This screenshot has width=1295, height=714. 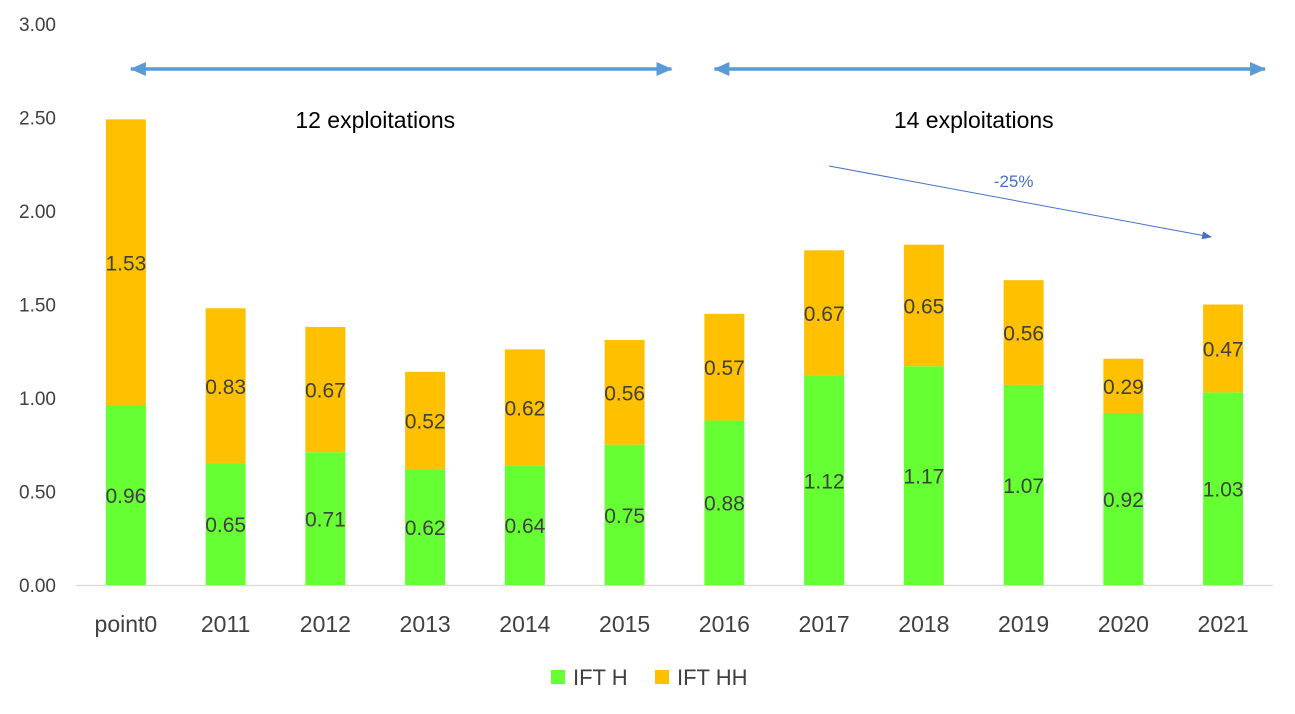 What do you see at coordinates (37, 25) in the screenshot?
I see `y-tick-label: 3.00` at bounding box center [37, 25].